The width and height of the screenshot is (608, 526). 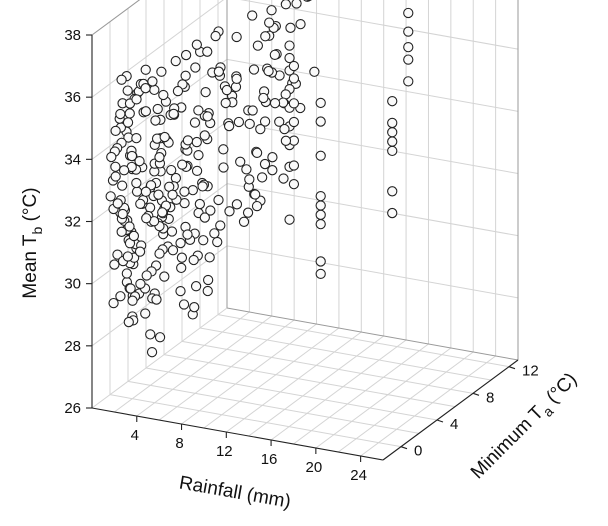 What do you see at coordinates (72, 159) in the screenshot?
I see `z-tick-label: 34` at bounding box center [72, 159].